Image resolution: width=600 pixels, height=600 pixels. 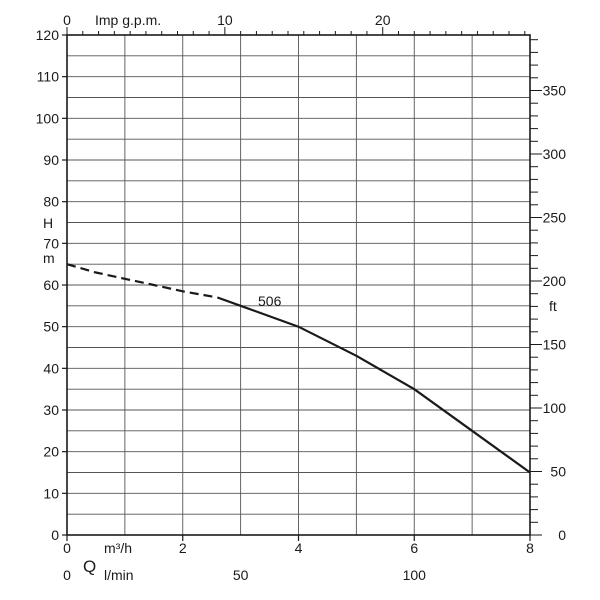 What do you see at coordinates (298, 559) in the screenshot?
I see `x-bottom-ticks: 0 2 4 6 8 0 50 100` at bounding box center [298, 559].